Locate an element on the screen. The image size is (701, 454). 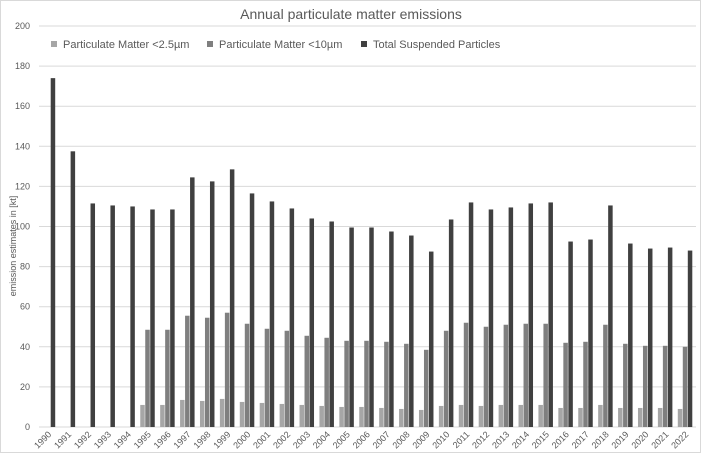
x-tick-label: 2009 is located at coordinates (420, 439).